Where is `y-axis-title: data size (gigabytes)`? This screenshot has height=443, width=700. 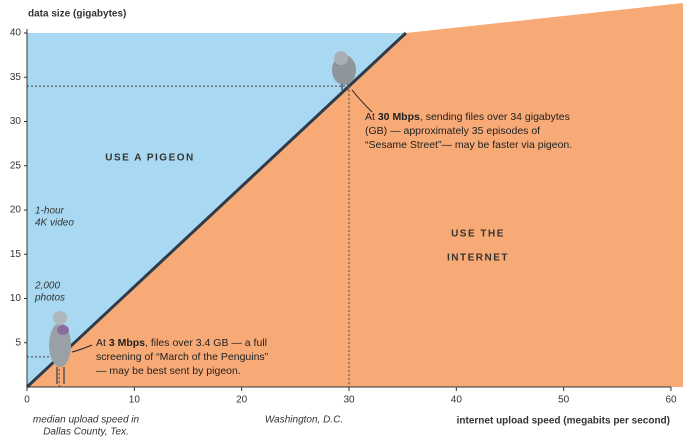 y-axis-title: data size (gigabytes) is located at coordinates (77, 14).